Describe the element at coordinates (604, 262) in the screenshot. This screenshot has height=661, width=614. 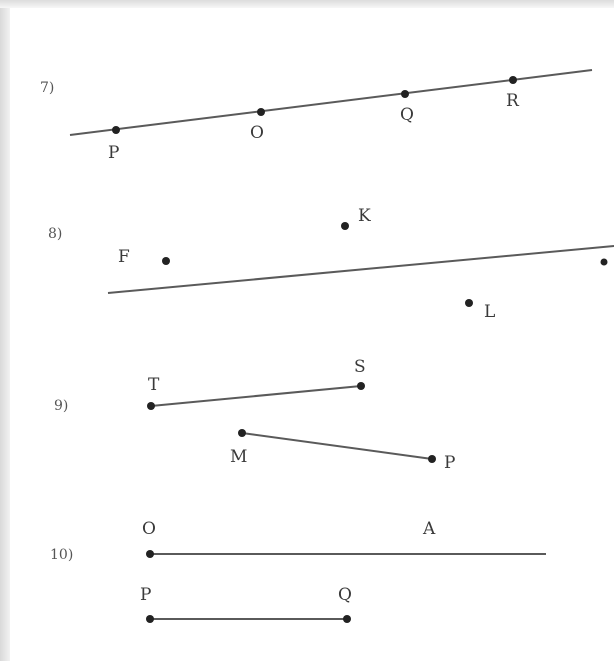
I see `point-line-end` at that location.